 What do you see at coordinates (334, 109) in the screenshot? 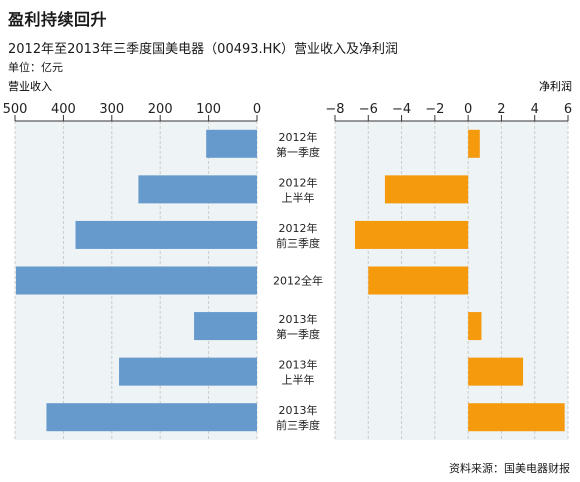
I see `profit-tick-label: −8` at bounding box center [334, 109].